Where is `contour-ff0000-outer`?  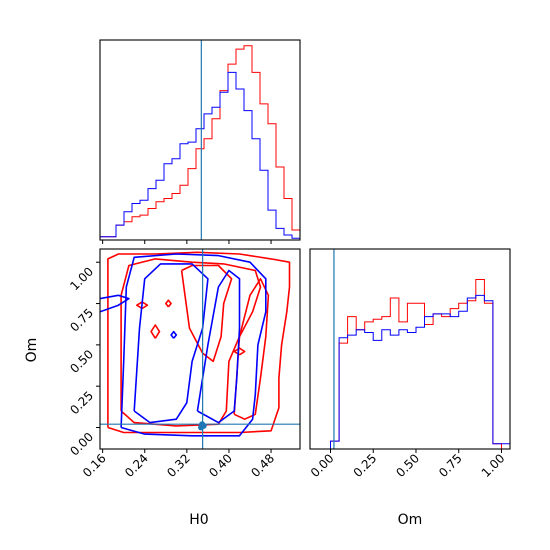 contour-ff0000-outer is located at coordinates (199, 342).